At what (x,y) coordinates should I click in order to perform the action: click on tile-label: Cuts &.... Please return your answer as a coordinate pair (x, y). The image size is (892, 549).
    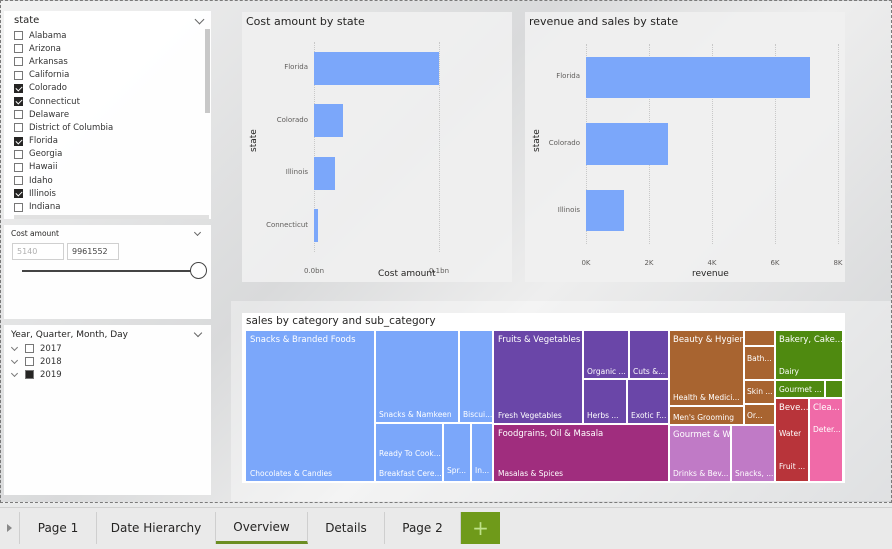
    Looking at the image, I should click on (649, 371).